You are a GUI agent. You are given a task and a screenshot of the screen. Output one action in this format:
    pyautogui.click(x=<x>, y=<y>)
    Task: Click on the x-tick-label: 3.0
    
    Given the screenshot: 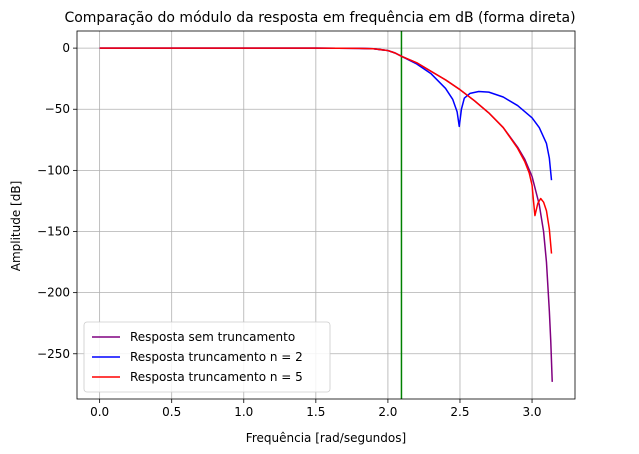 What is the action you would take?
    pyautogui.click(x=531, y=412)
    